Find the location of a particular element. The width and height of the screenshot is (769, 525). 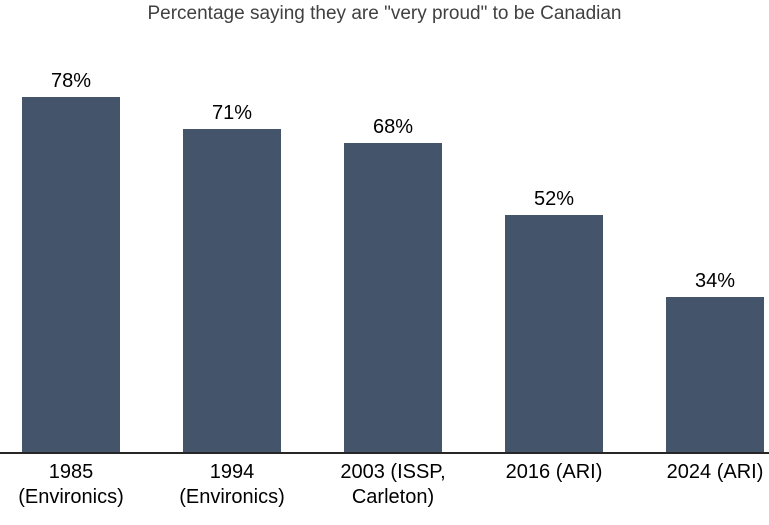

x-axis-label: 1994 (Environics) is located at coordinates (232, 484).